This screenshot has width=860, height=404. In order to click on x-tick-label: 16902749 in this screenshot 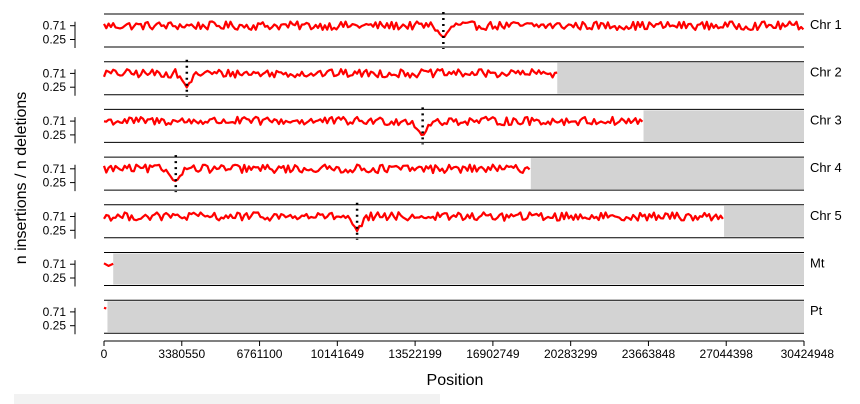, I will do `click(493, 354)`.